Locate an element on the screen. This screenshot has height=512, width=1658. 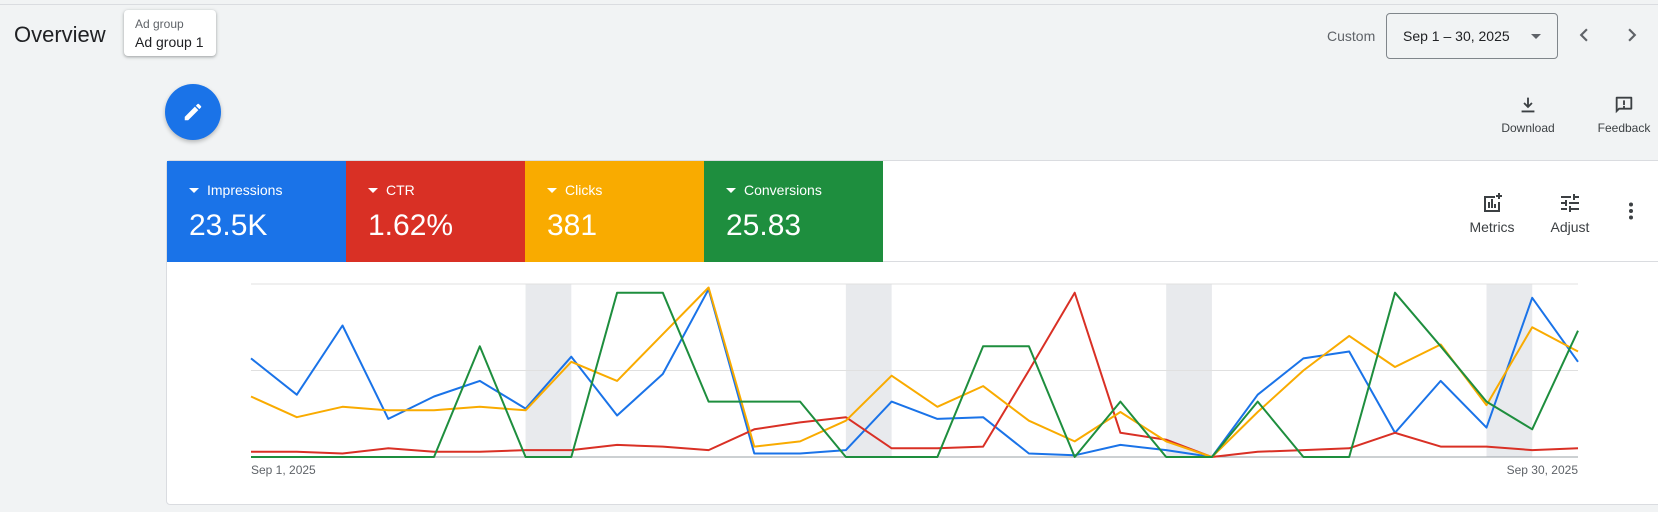
feedback-label: Feedback is located at coordinates (1624, 128).